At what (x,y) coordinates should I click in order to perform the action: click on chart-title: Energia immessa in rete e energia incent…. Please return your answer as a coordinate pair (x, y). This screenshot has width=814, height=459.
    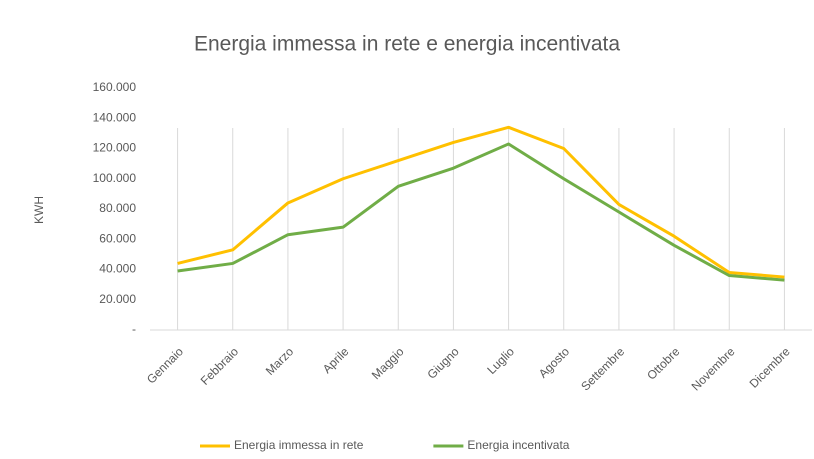
    Looking at the image, I should click on (407, 44).